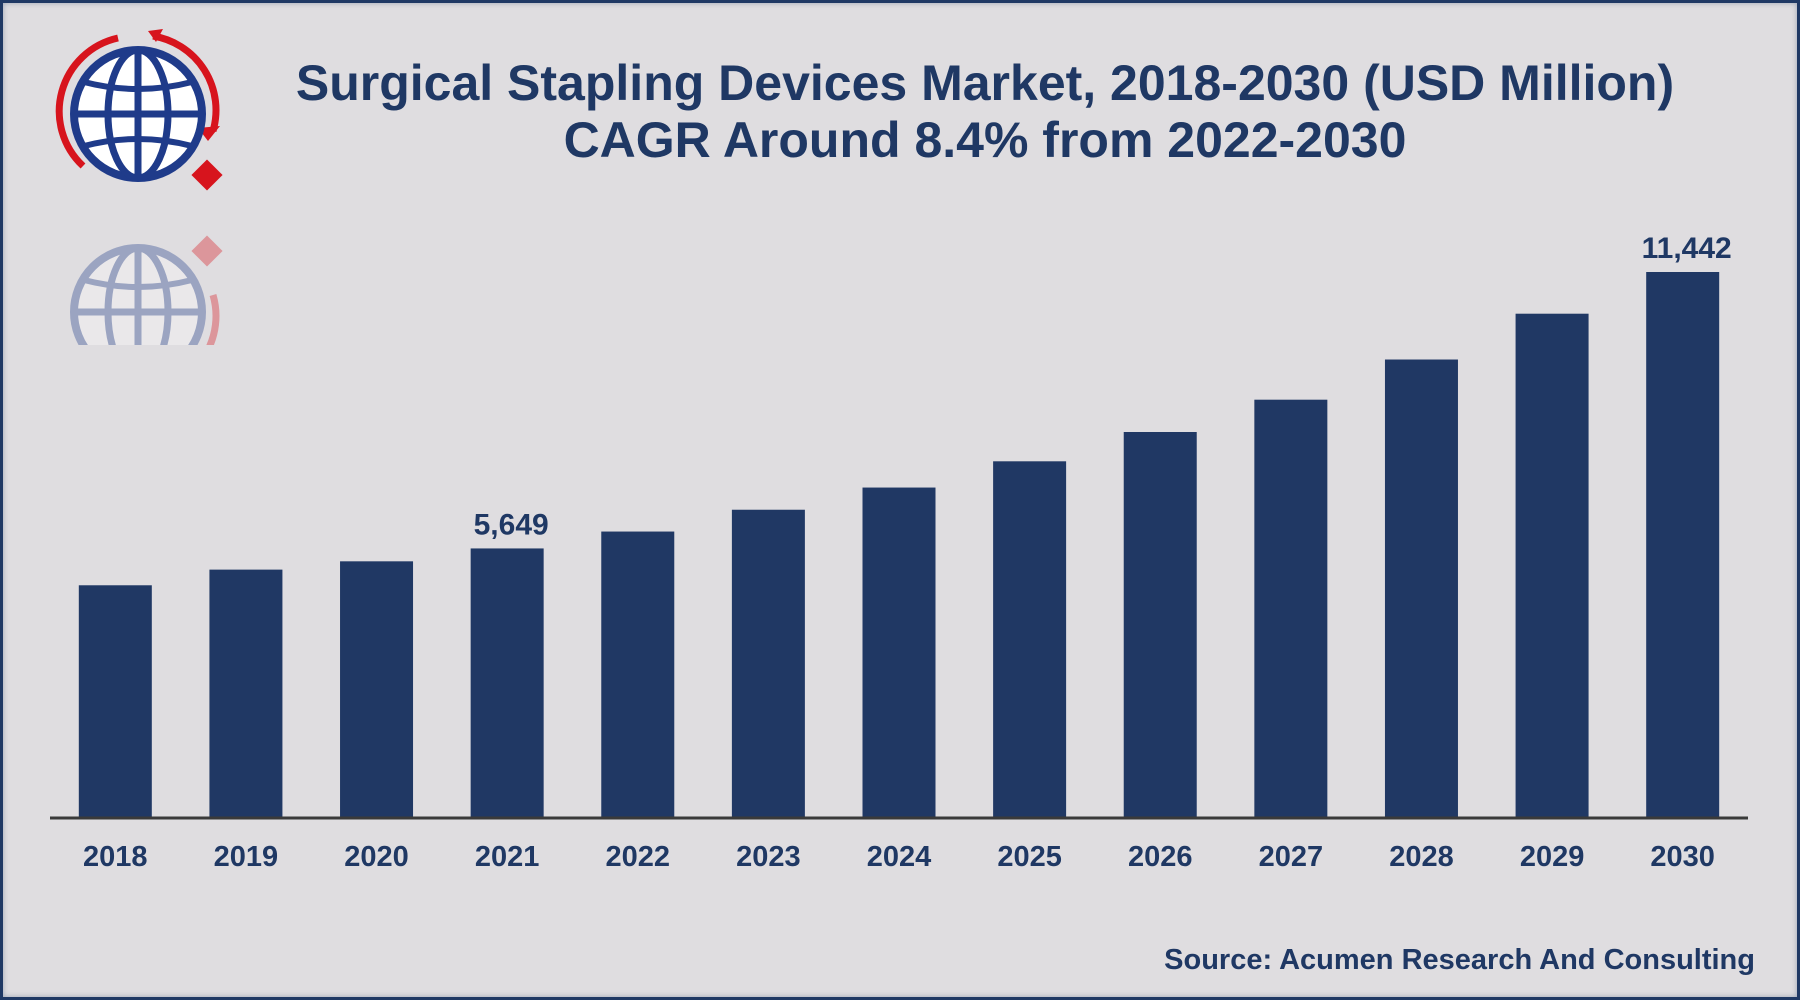 Image resolution: width=1800 pixels, height=1000 pixels. What do you see at coordinates (985, 140) in the screenshot?
I see `chart-subtitle: CAGR Around 8.4% from 2022-2030` at bounding box center [985, 140].